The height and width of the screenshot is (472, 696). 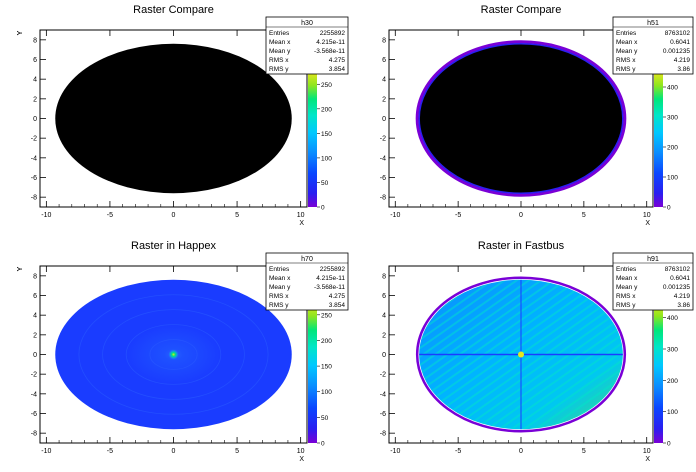 What do you see at coordinates (653, 259) in the screenshot?
I see `stats-box-title: h91` at bounding box center [653, 259].